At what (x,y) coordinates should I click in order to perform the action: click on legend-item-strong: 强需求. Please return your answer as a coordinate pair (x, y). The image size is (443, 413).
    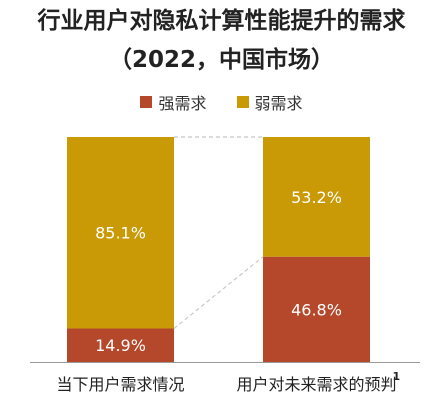
    Looking at the image, I should click on (173, 102).